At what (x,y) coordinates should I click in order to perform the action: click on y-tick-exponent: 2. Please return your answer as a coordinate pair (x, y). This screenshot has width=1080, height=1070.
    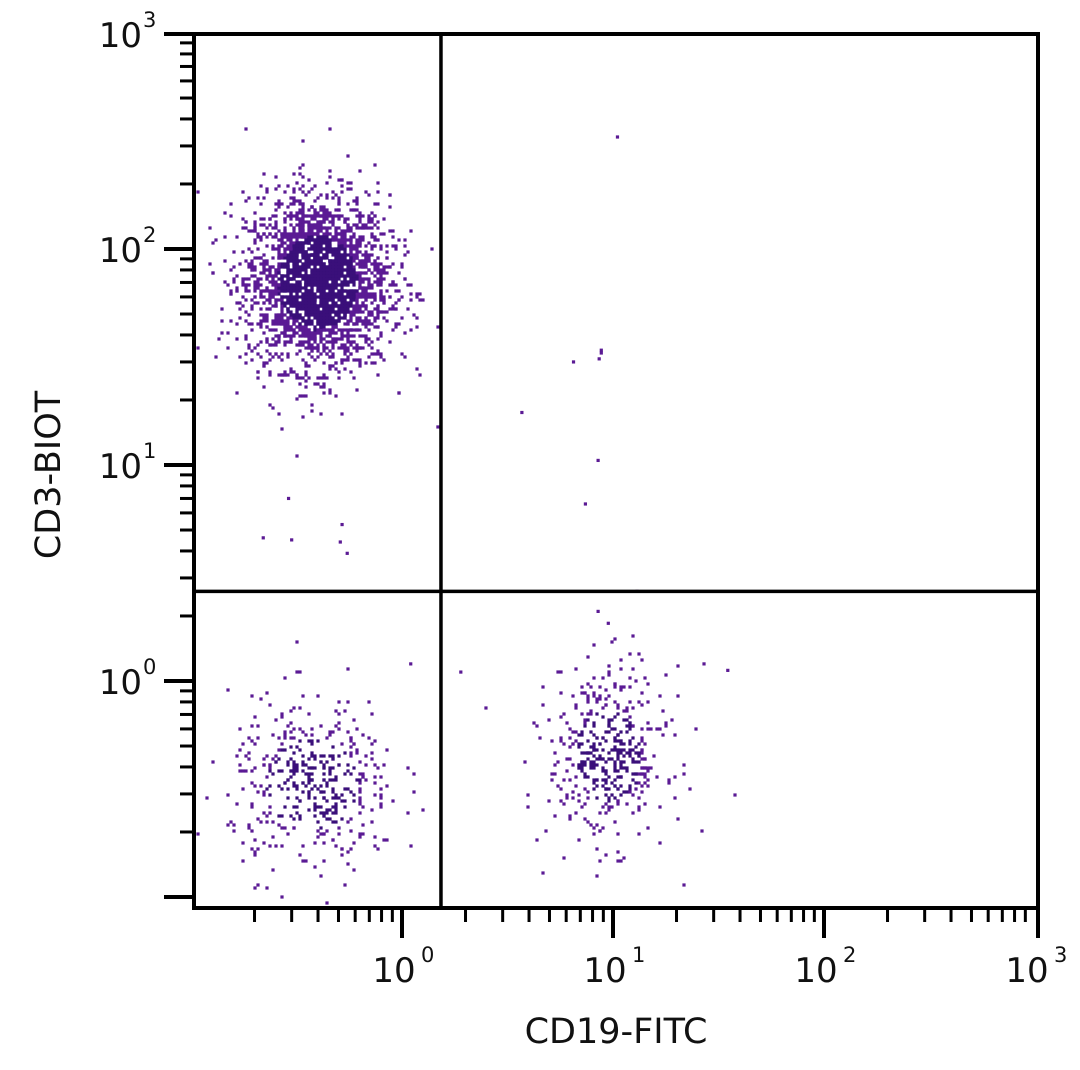
    Looking at the image, I should click on (149, 235).